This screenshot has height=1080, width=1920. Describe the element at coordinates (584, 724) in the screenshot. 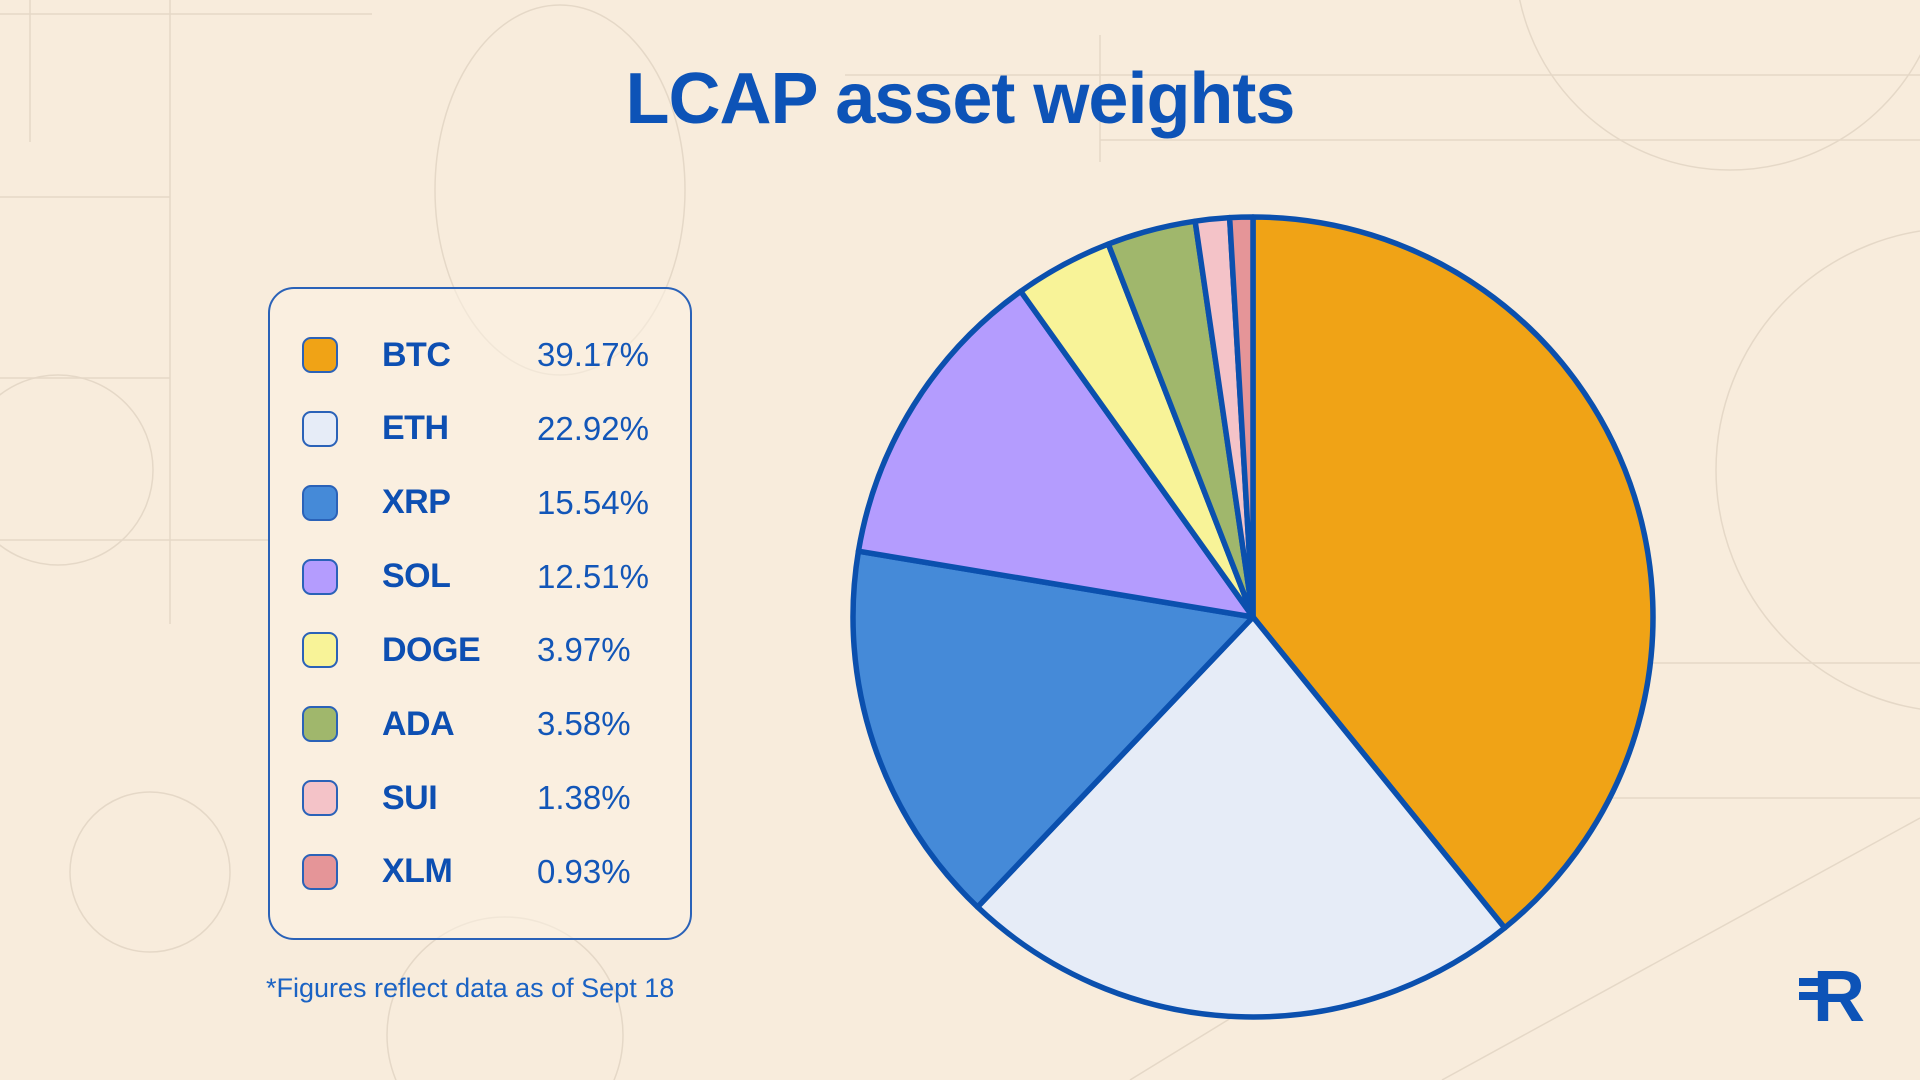

I see `legend-asset-weight: 3.58%` at that location.